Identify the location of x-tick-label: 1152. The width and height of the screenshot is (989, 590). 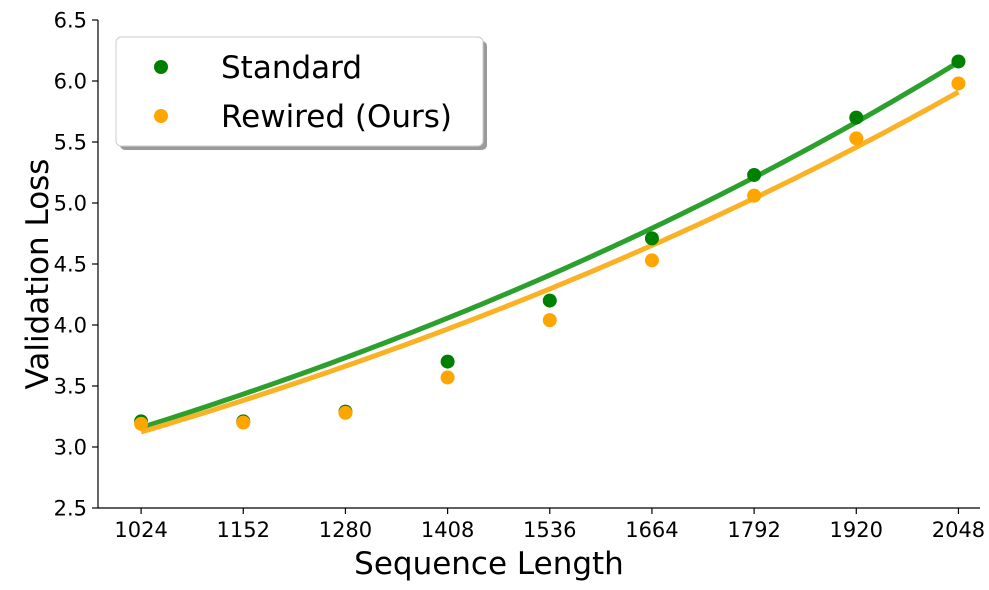
(243, 530).